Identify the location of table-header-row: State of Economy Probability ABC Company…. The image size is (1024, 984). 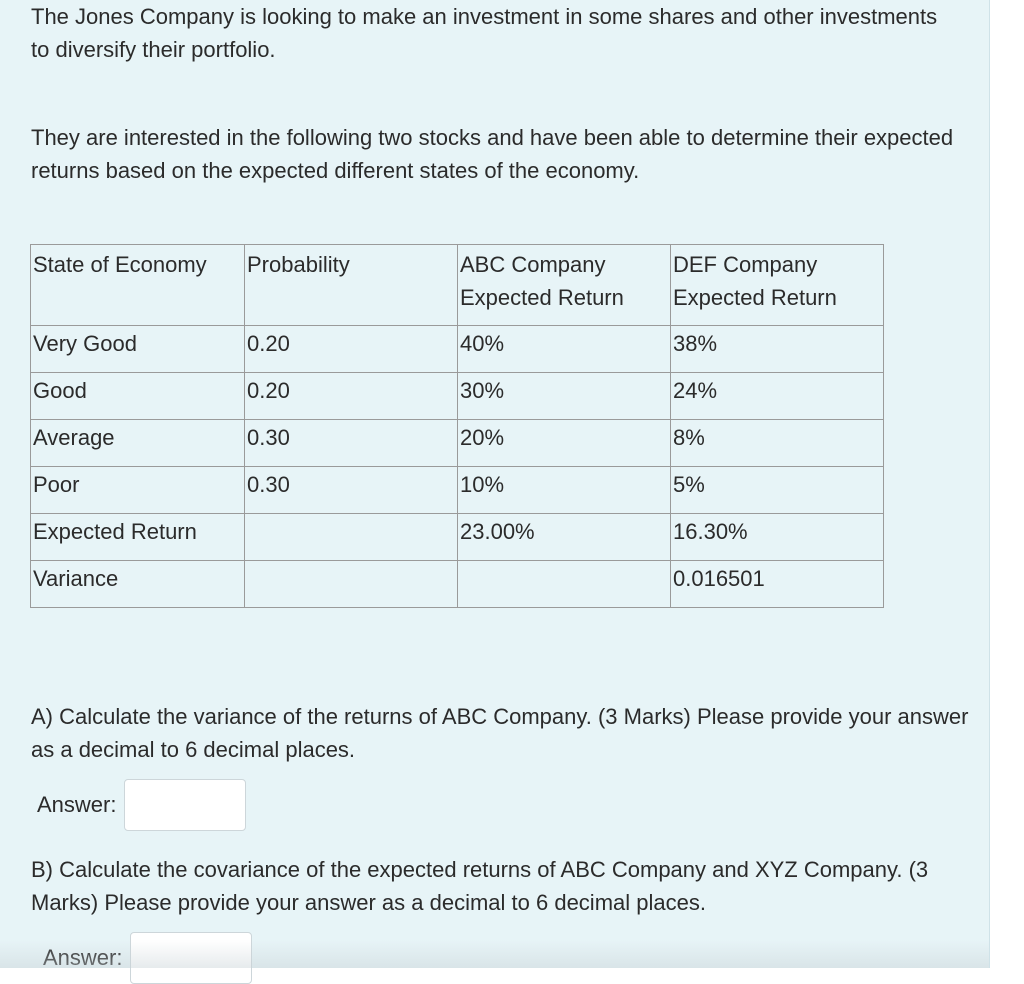
(457, 285).